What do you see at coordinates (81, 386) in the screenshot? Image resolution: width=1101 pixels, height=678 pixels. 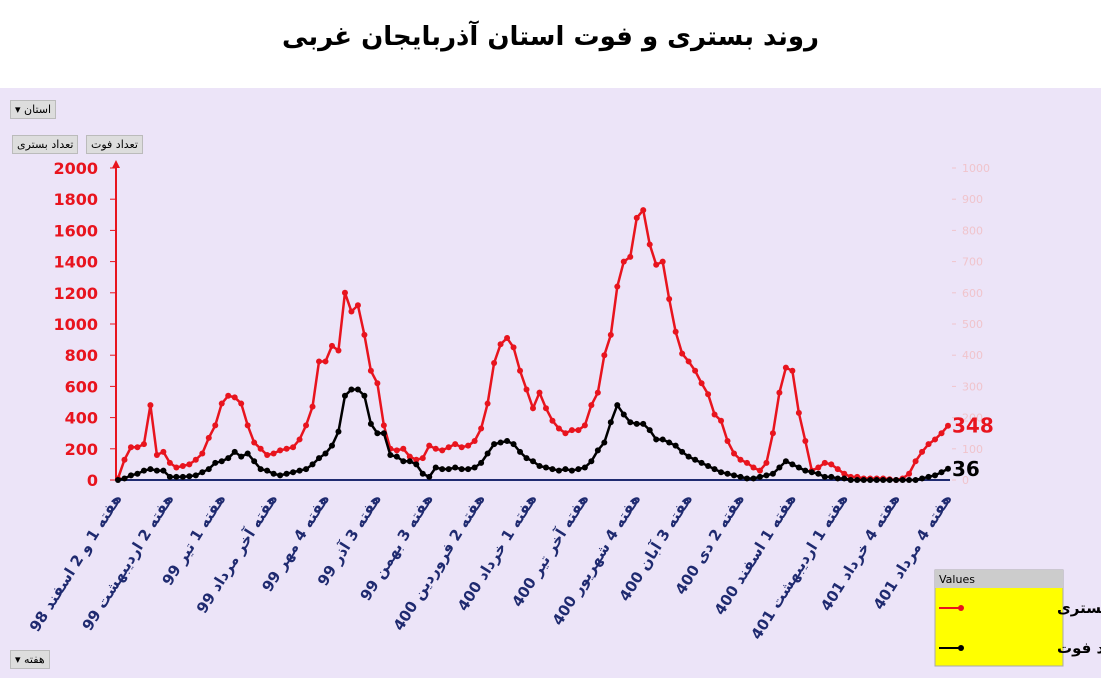 I see `y-tick-label: 600` at bounding box center [81, 386].